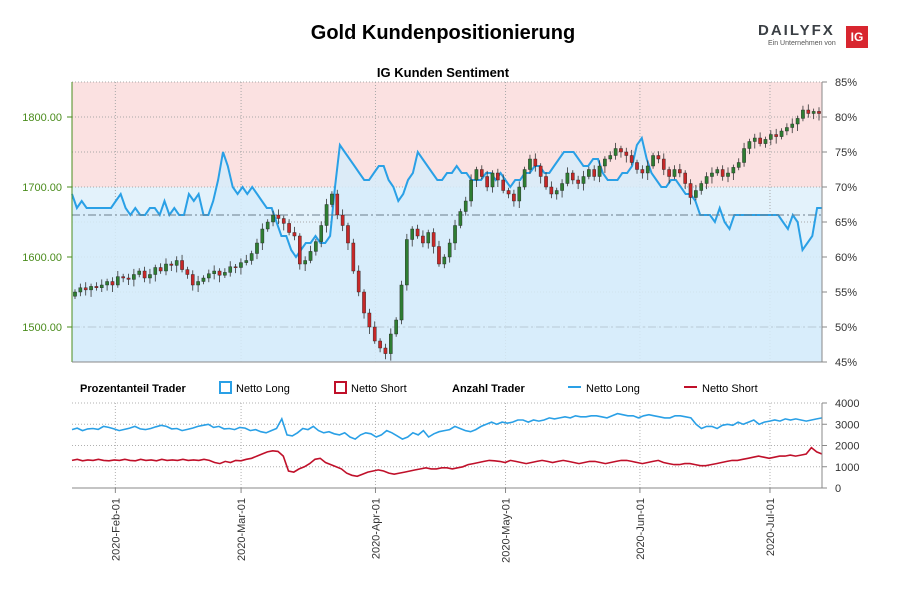  I want to click on chart-title: Gold Kundenpositionierung, so click(443, 33).